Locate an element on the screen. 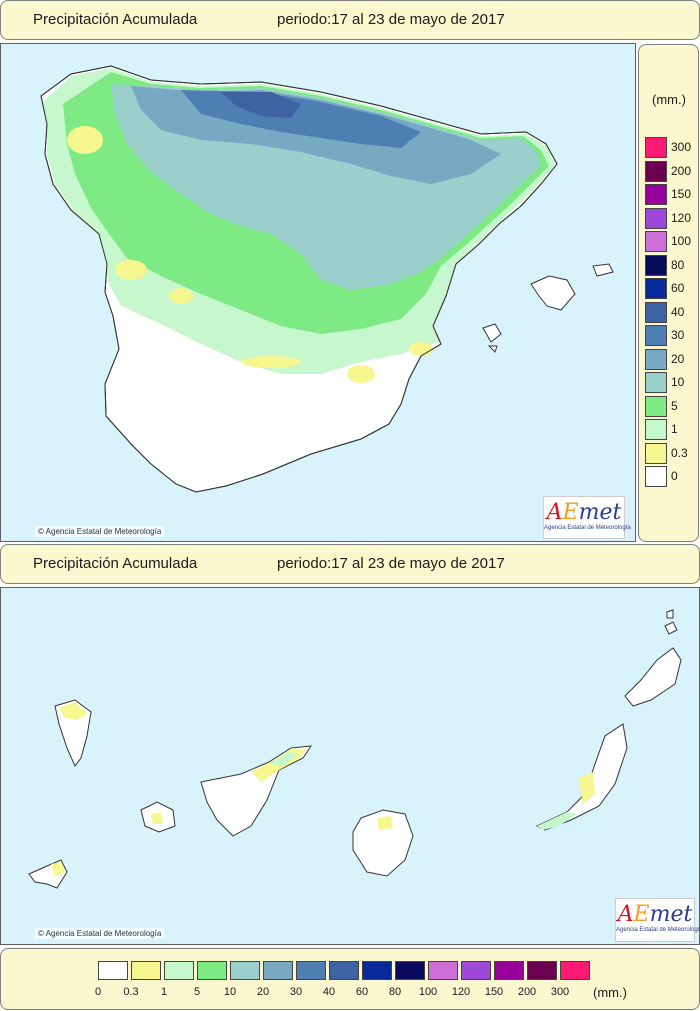 This screenshot has height=1011, width=700. aemet-logo-top: AEmet Agencia Estatal de Meteorología is located at coordinates (587, 517).